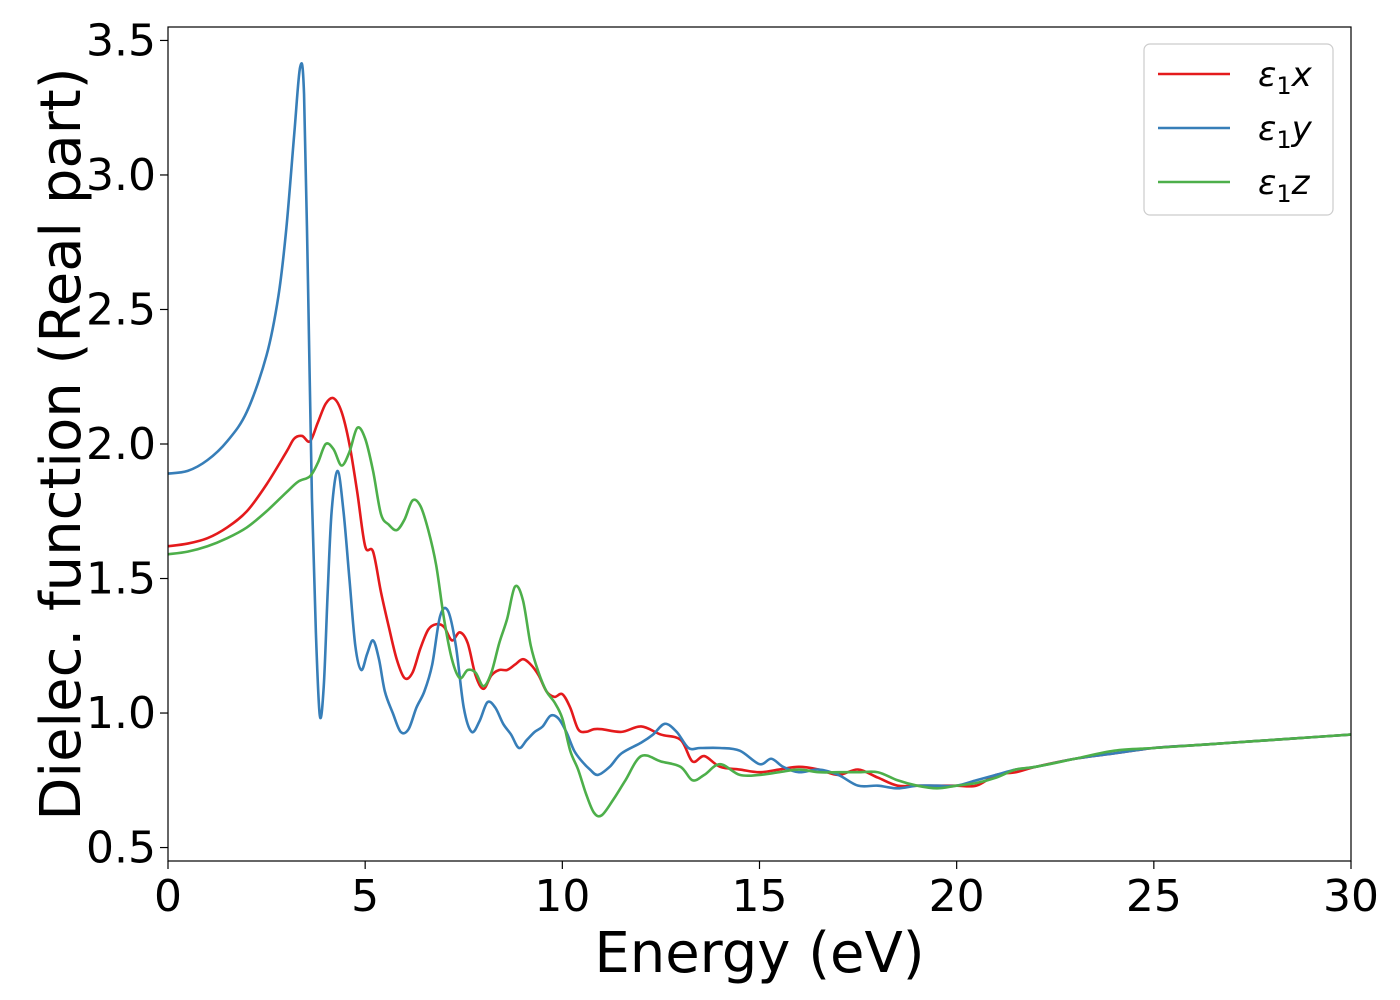 Image resolution: width=1400 pixels, height=1000 pixels. I want to click on x-axis: 0 5 10 15 20 25 30, so click(766, 891).